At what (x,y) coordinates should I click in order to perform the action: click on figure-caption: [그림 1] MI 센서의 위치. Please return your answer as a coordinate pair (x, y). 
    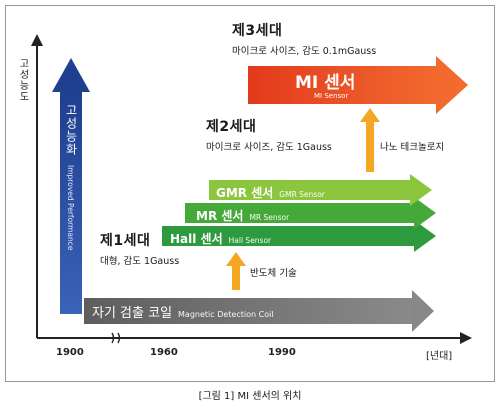
    Looking at the image, I should click on (250, 396).